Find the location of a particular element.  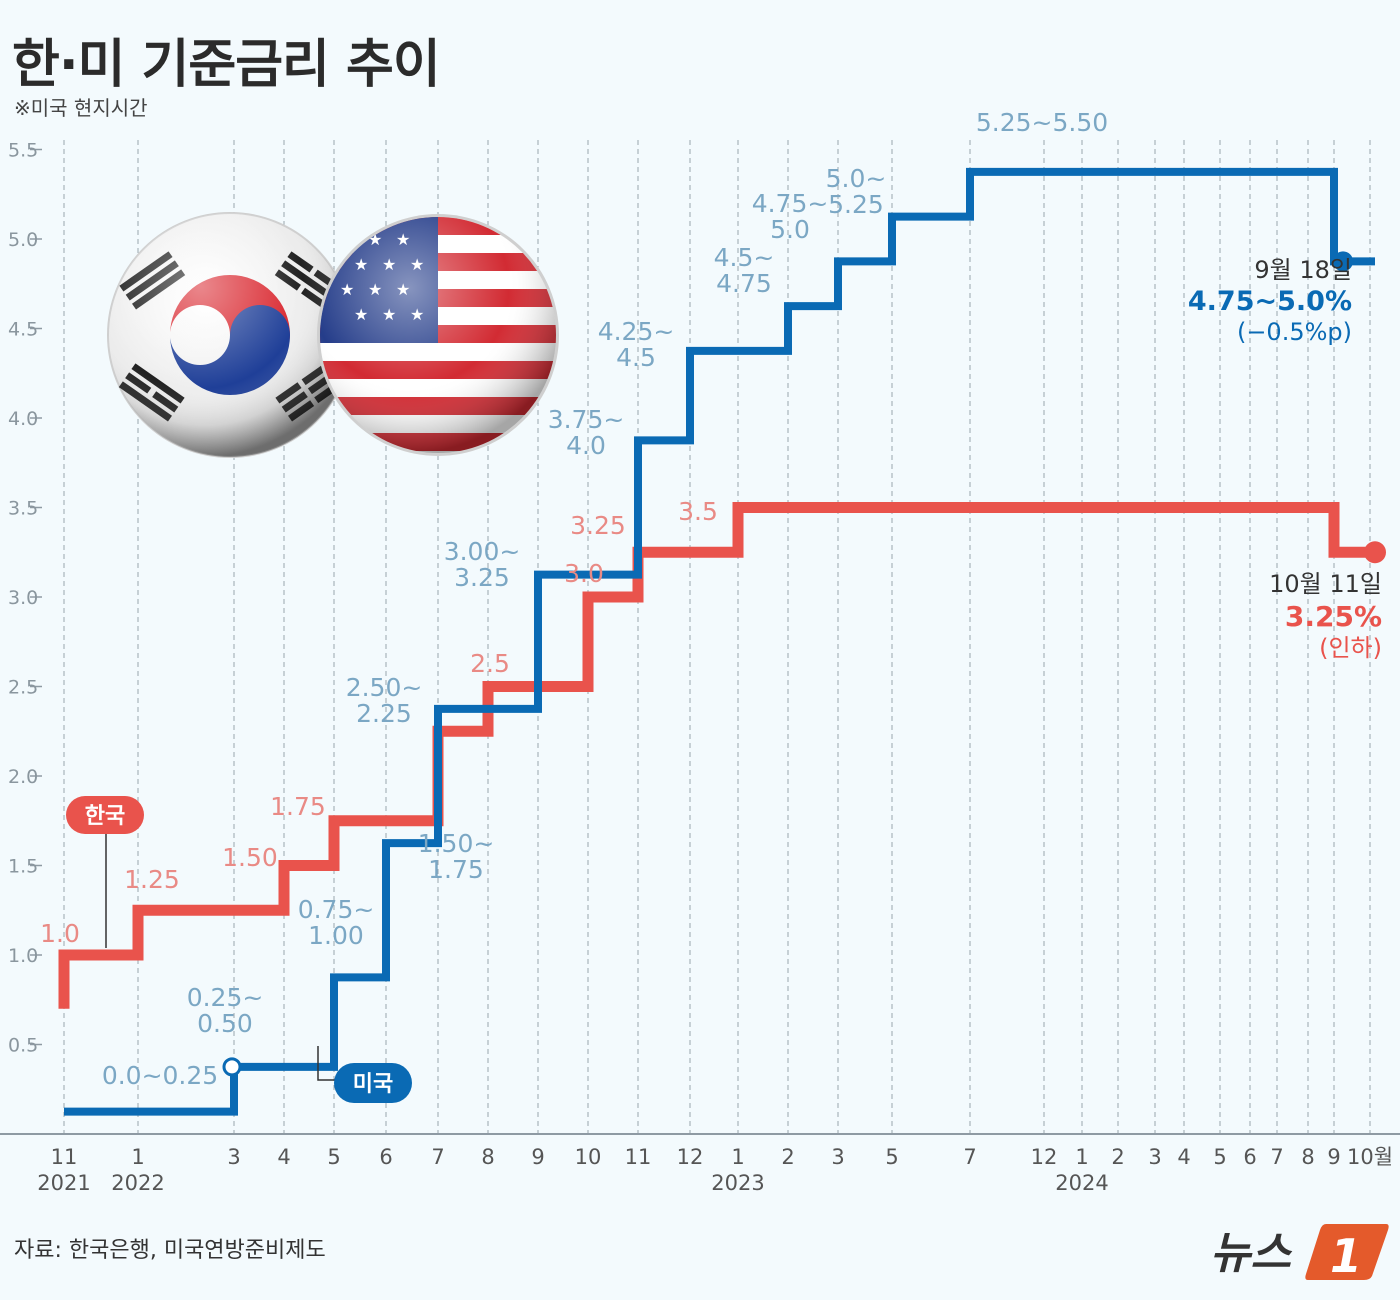

korea-series-pill is located at coordinates (105, 815).